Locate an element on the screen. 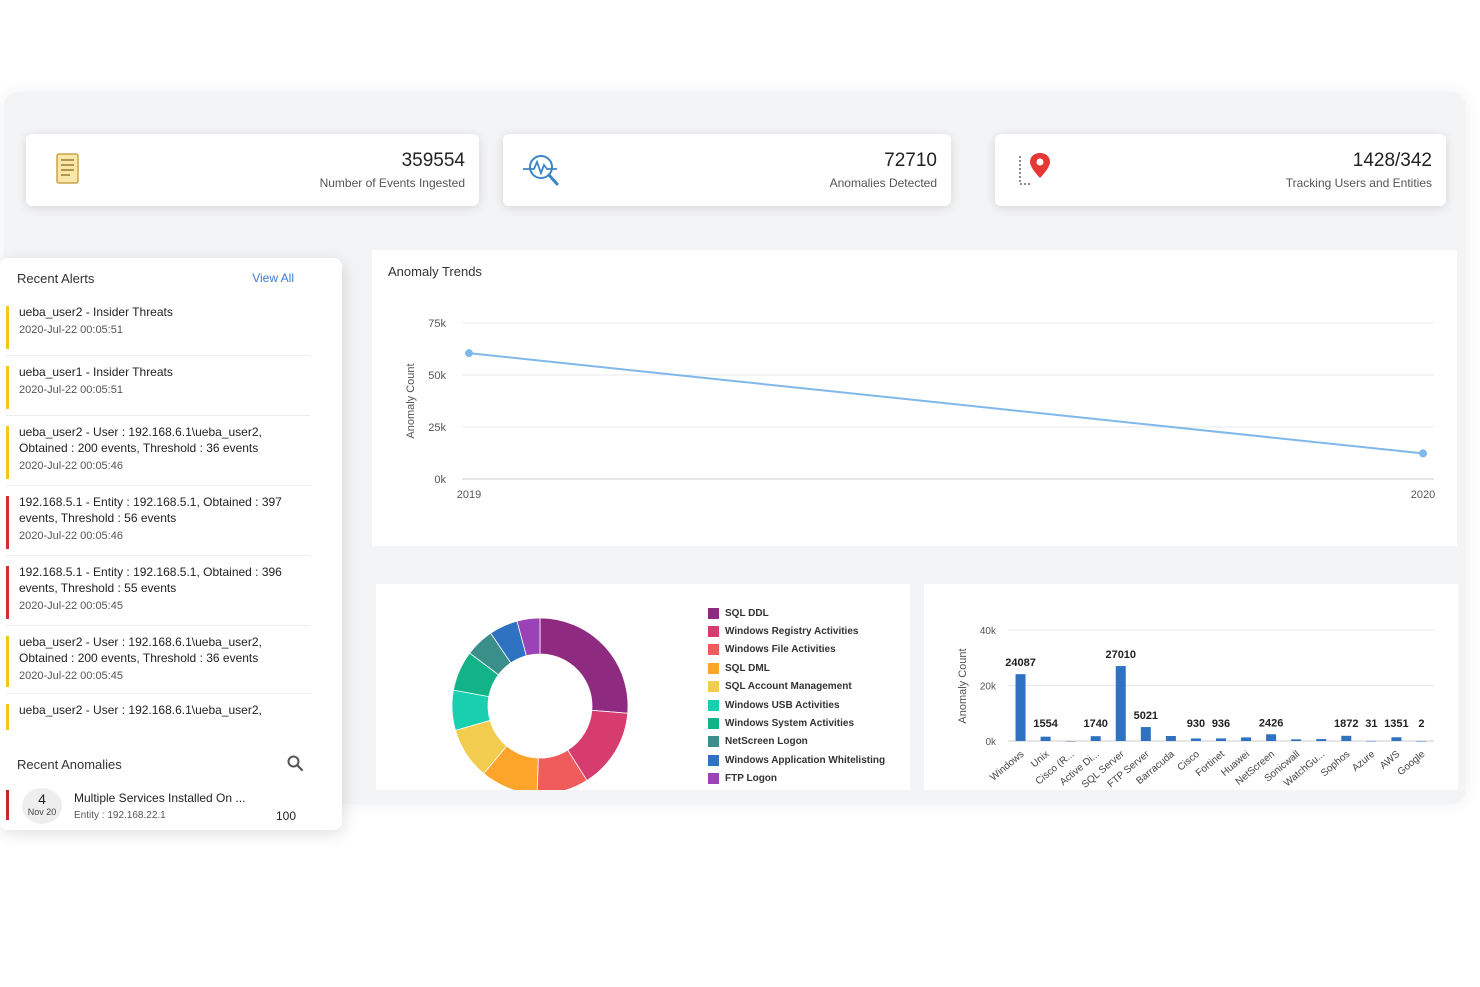 The height and width of the screenshot is (987, 1480). legend-label: Windows Application Whitelisting is located at coordinates (805, 760).